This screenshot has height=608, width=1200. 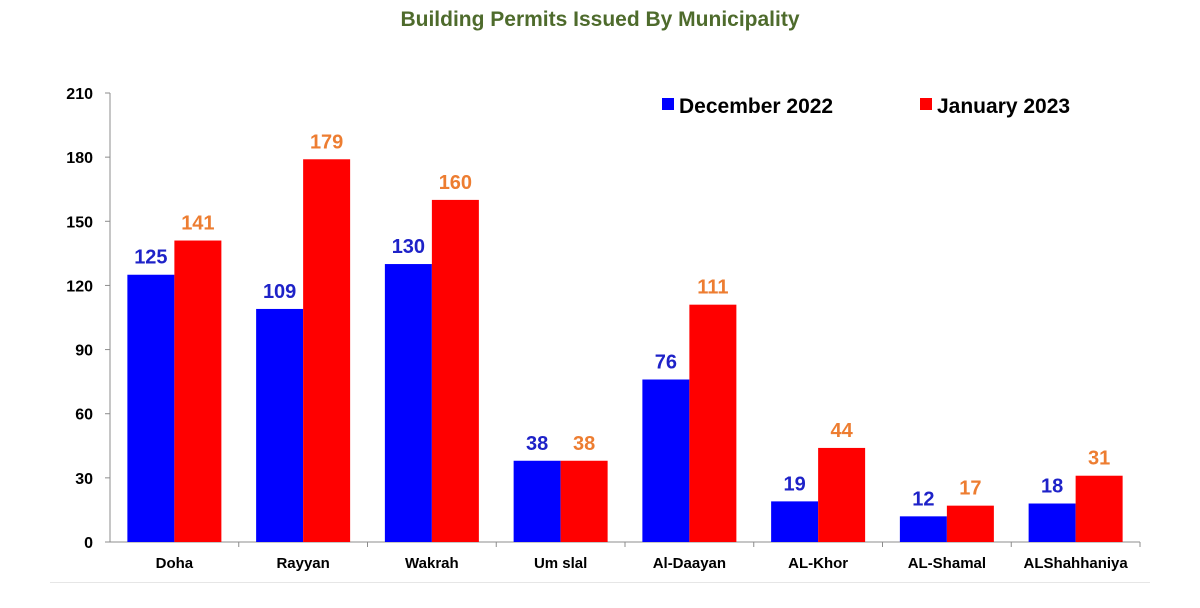 I want to click on data-label: 19, so click(x=795, y=484).